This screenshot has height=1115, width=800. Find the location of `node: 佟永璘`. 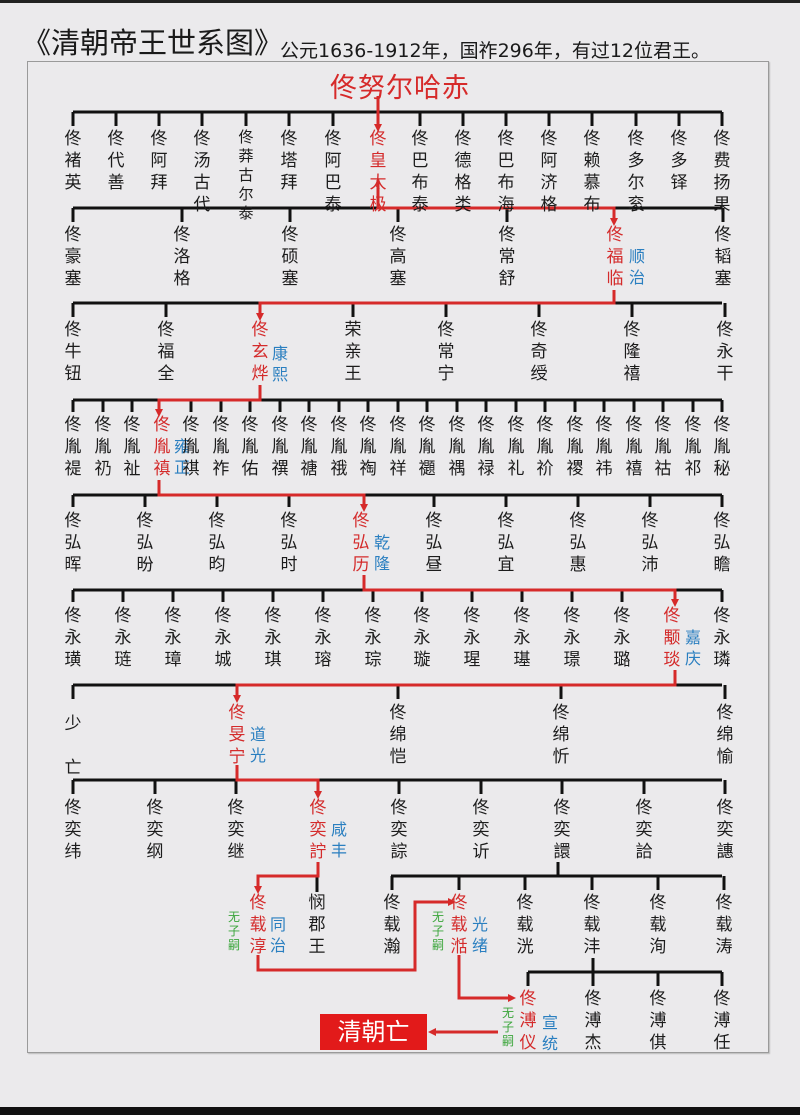

node: 佟永璘 is located at coordinates (722, 638).